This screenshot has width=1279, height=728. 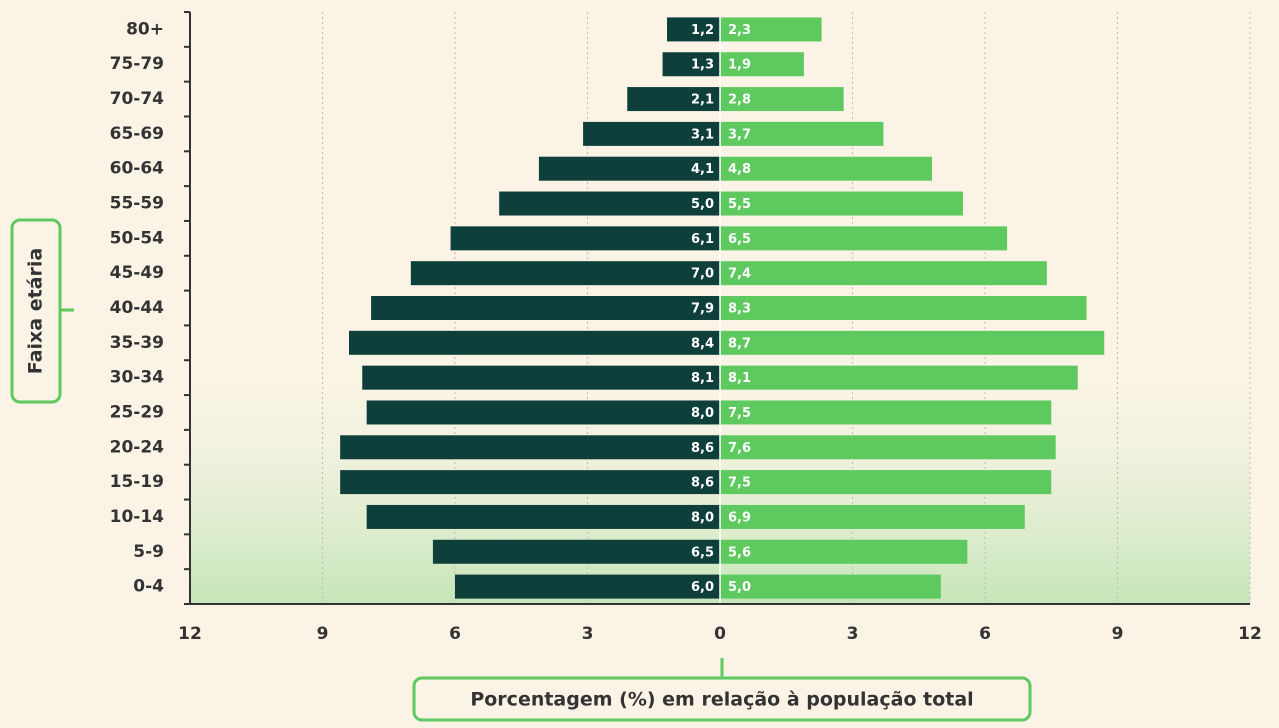 What do you see at coordinates (739, 204) in the screenshot?
I see `value-label: 5,5` at bounding box center [739, 204].